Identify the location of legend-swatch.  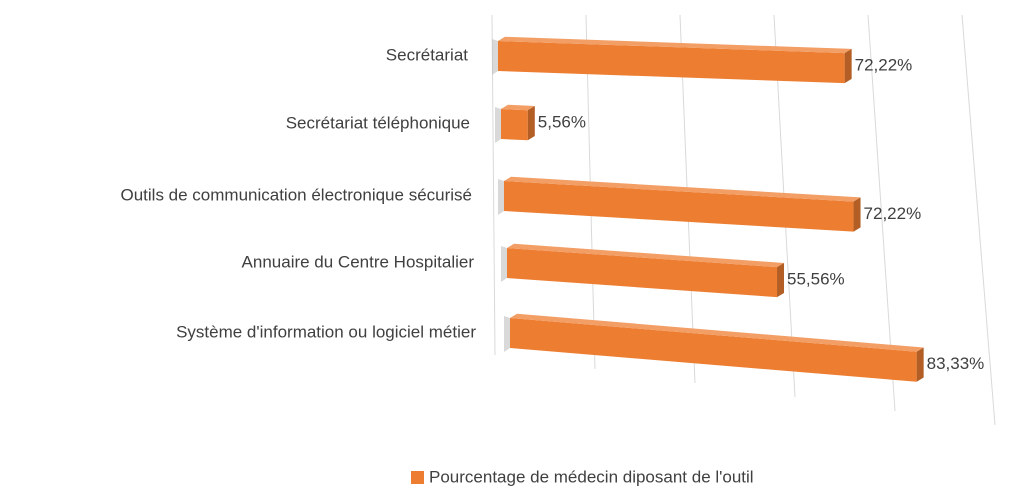
(417, 477).